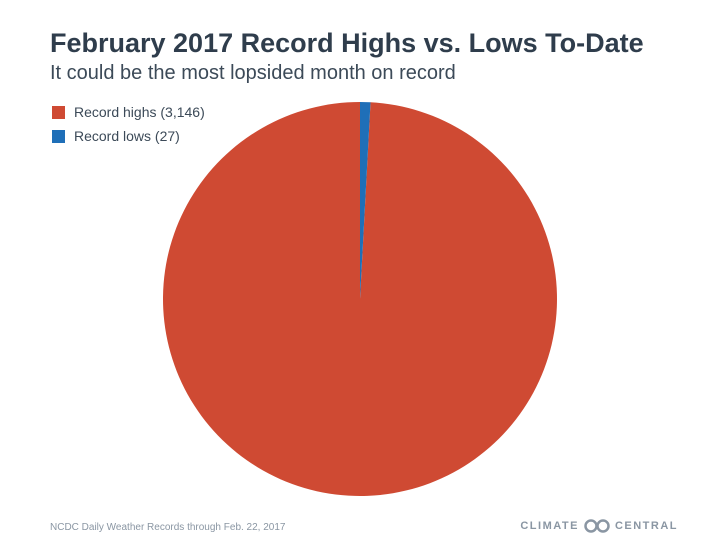 The width and height of the screenshot is (720, 553). I want to click on logo-rings-icon, so click(597, 526).